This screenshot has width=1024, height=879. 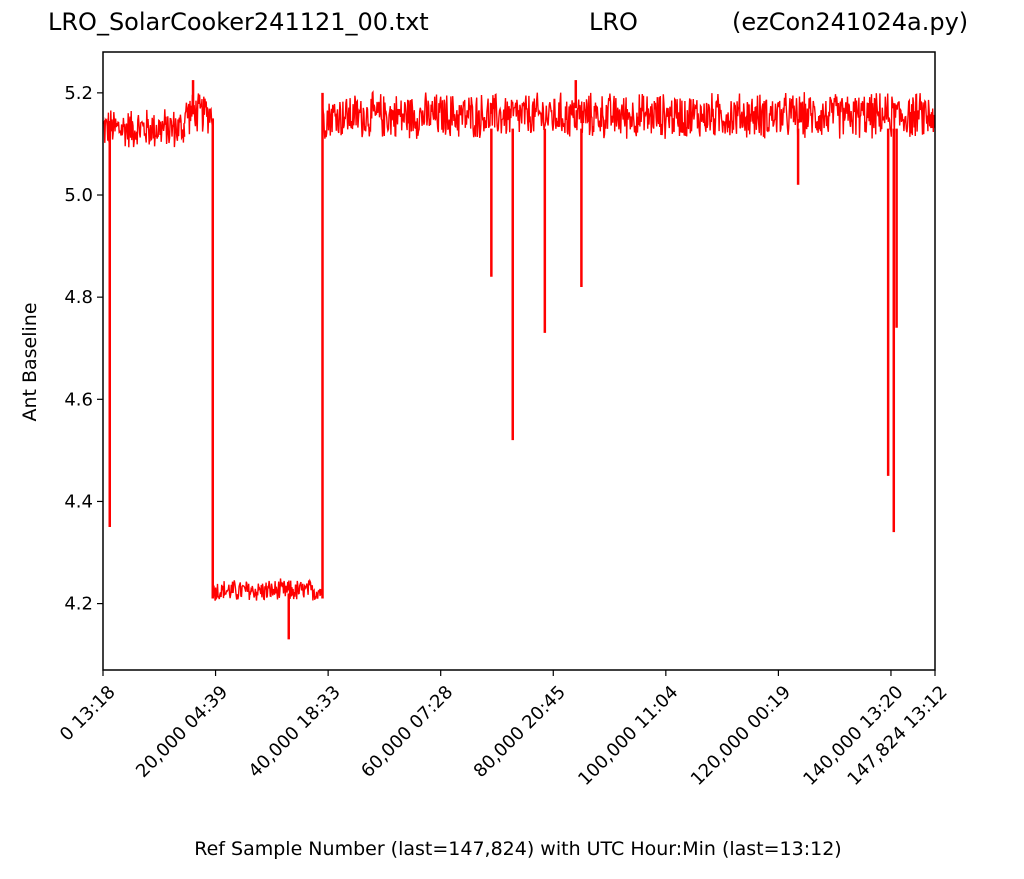 I want to click on y-tick-label: 4.4, so click(x=78, y=501).